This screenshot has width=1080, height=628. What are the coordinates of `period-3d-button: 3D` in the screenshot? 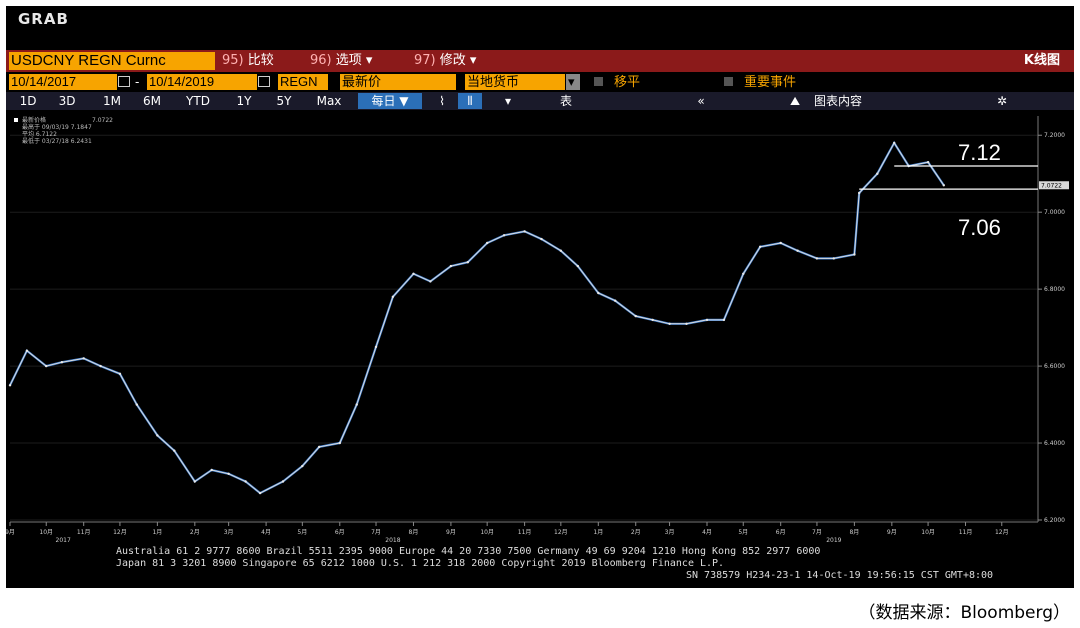 It's located at (67, 101).